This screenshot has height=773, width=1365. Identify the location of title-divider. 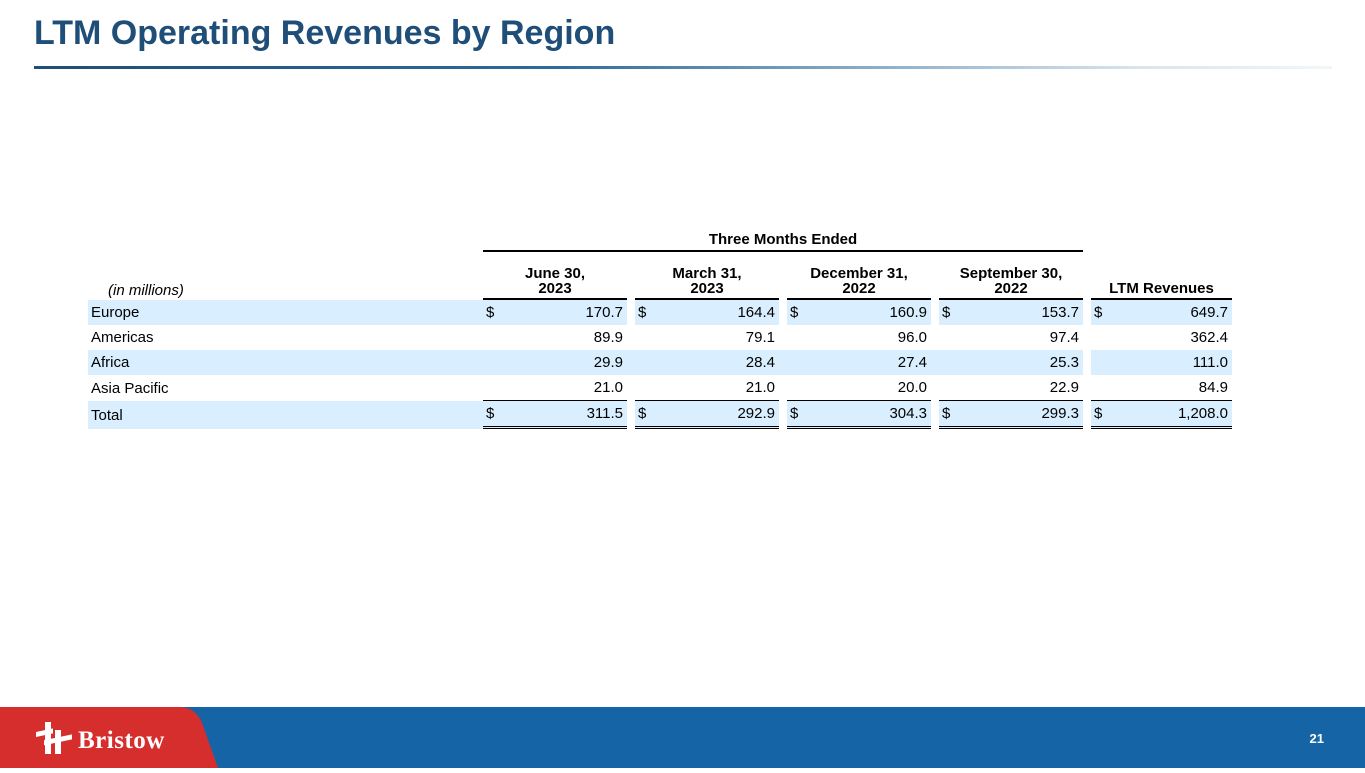
(683, 67).